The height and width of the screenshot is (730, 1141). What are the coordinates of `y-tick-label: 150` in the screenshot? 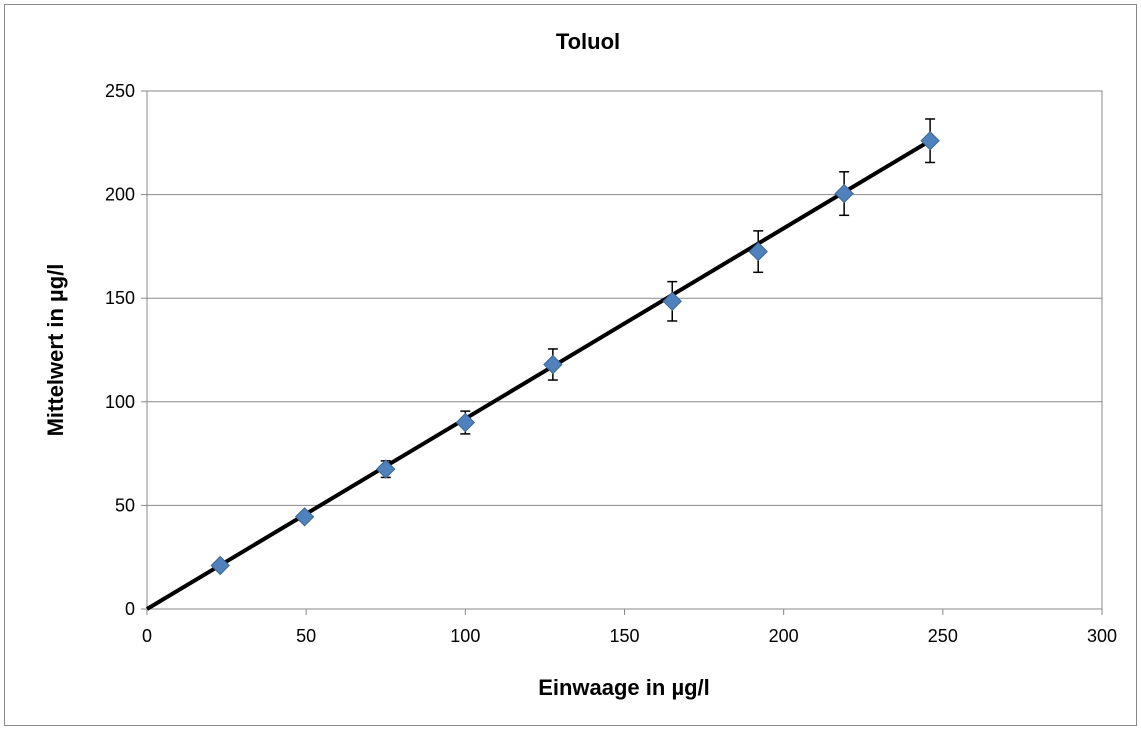 It's located at (120, 298).